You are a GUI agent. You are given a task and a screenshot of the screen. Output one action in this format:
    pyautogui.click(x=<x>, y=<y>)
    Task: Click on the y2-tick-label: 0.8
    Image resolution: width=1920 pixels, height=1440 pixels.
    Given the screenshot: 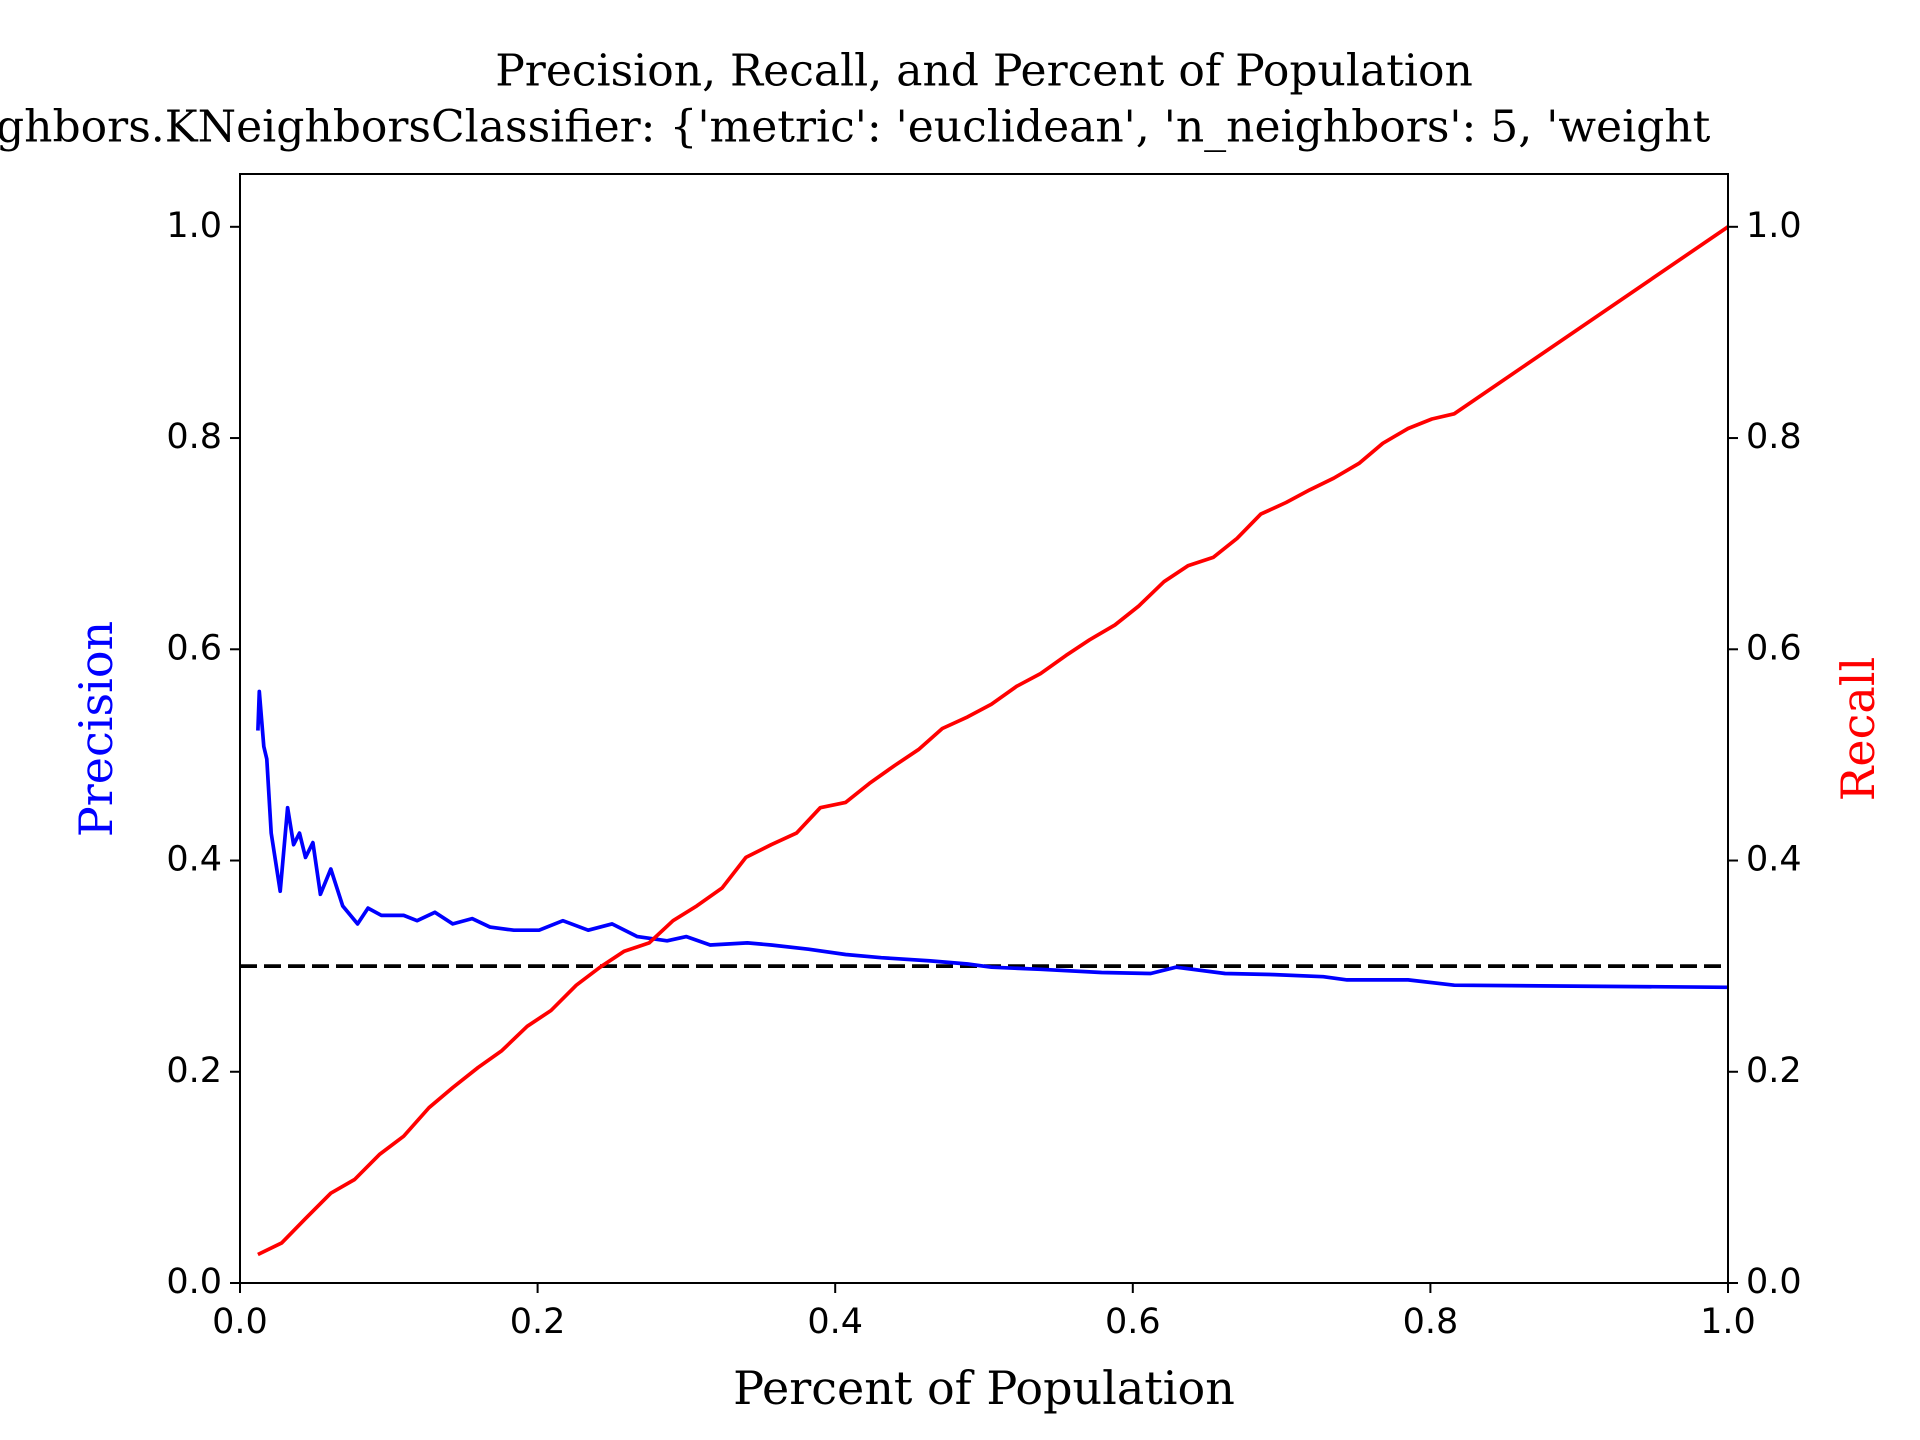 What is the action you would take?
    pyautogui.click(x=1774, y=437)
    